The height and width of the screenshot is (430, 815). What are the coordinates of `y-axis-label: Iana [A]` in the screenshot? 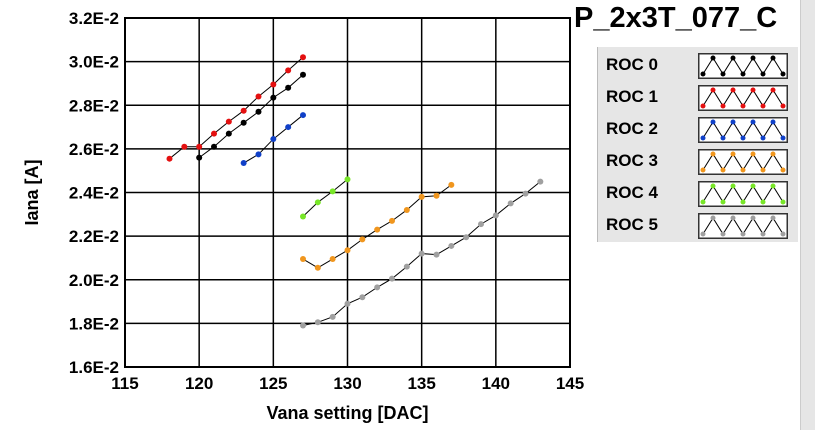 It's located at (32, 192).